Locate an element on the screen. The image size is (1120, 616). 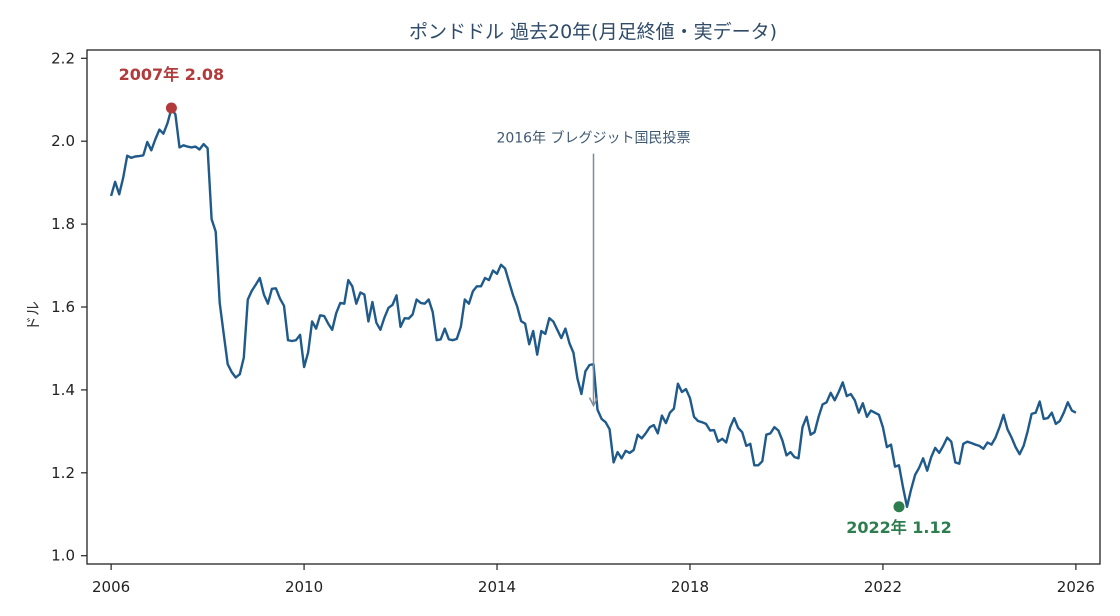
brexit-annotation: 2016年 ブレグジット国民投票 is located at coordinates (593, 269).